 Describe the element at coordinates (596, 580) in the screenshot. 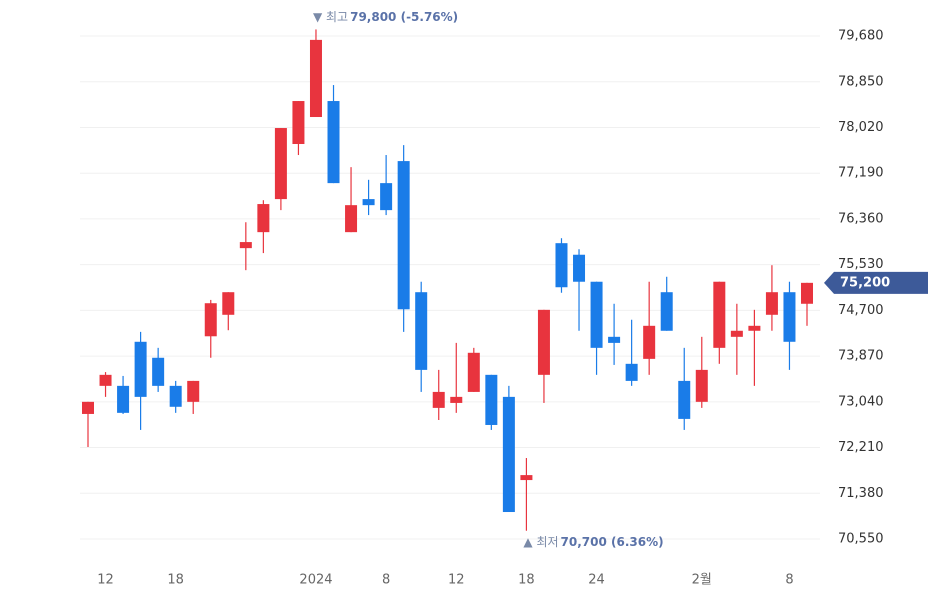

I see `x-tick-label: 24` at that location.